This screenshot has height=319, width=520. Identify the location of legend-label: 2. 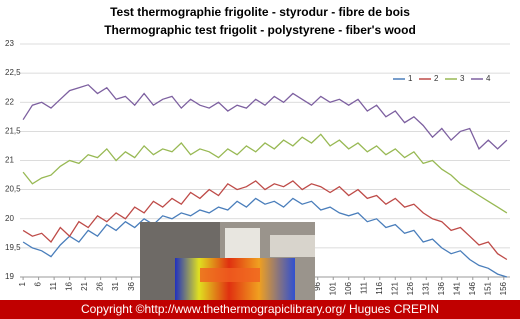
(436, 78).